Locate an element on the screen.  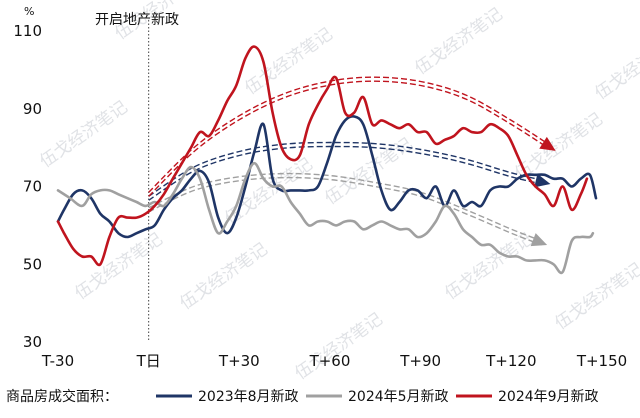
y-tick-label: 50 is located at coordinates (32, 264).